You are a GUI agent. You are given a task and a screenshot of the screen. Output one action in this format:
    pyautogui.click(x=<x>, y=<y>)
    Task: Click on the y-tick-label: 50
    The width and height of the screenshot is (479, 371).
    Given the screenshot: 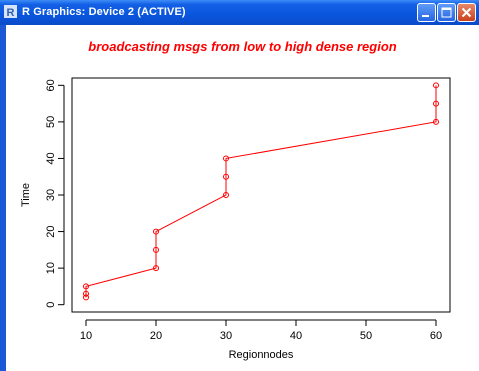 What is the action you would take?
    pyautogui.click(x=51, y=122)
    